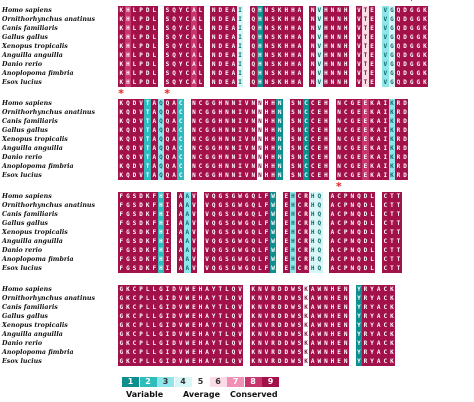  Describe the element at coordinates (359, 307) in the screenshot. I see `residue-cell: Y` at that location.